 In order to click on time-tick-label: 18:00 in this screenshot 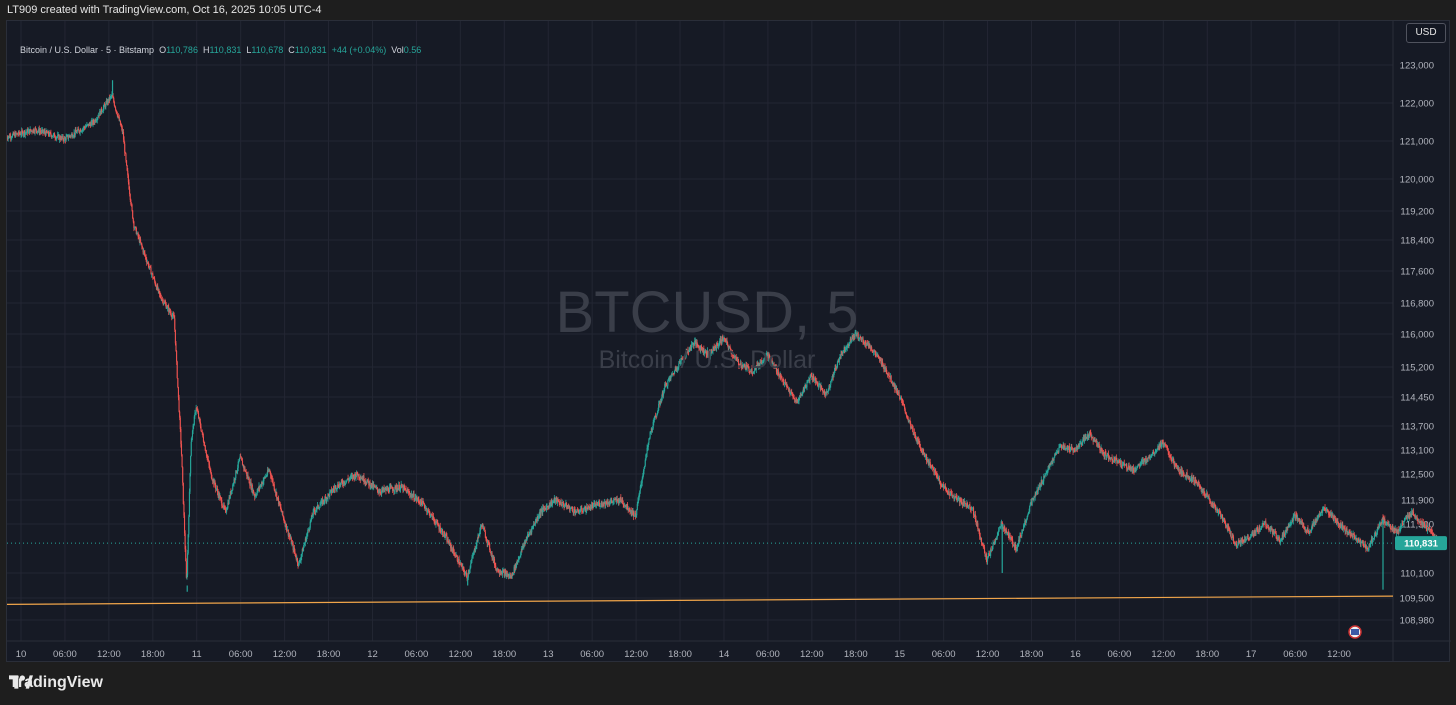, I will do `click(153, 654)`.